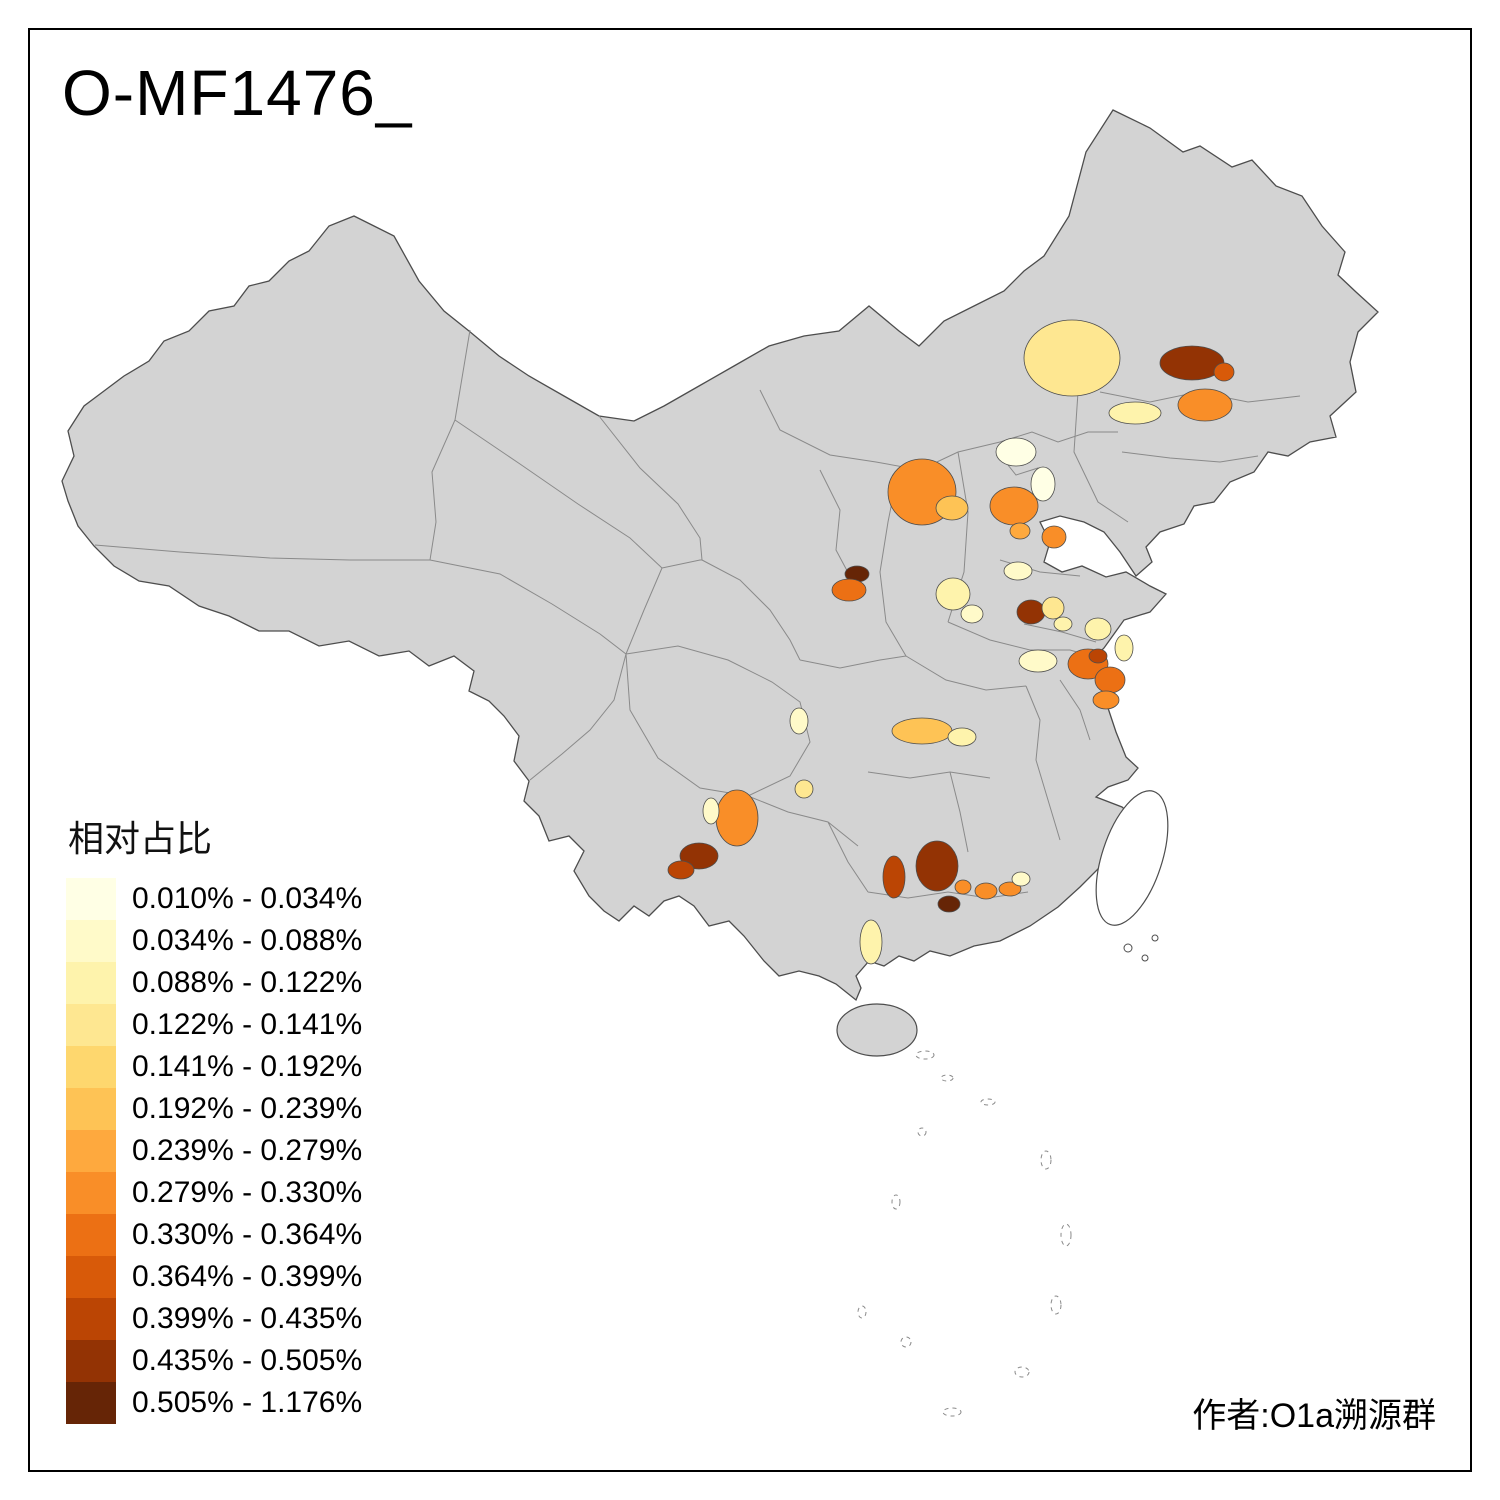  I want to click on legend-row: 0.141% - 0.192%, so click(214, 1067).